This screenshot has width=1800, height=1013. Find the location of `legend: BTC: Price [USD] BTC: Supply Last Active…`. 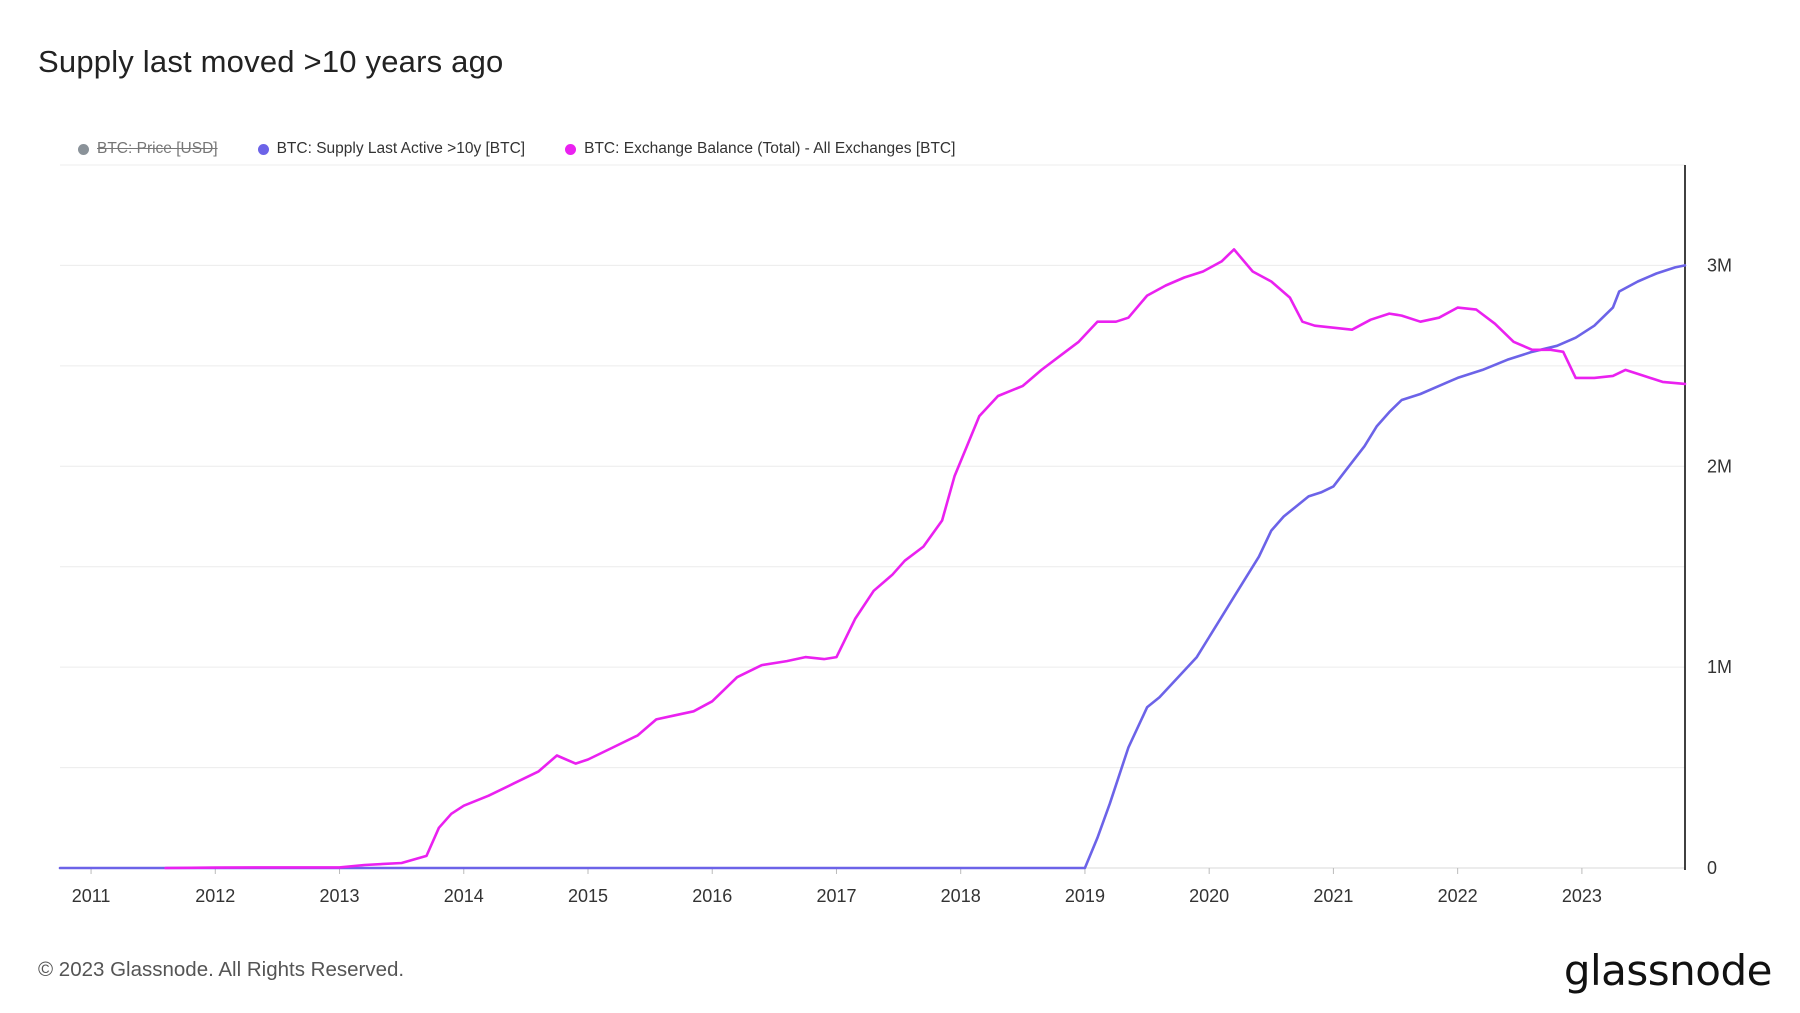

legend: BTC: Price [USD] BTC: Supply Last Active… is located at coordinates (516, 149).